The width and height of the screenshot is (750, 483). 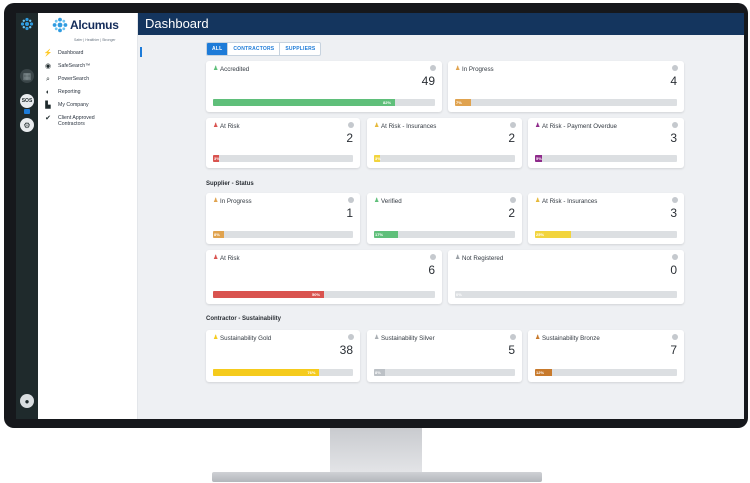 I want to click on status-card-at-risk-insurances: ♟ At Risk - Insurances 2 3%, so click(x=444, y=143).